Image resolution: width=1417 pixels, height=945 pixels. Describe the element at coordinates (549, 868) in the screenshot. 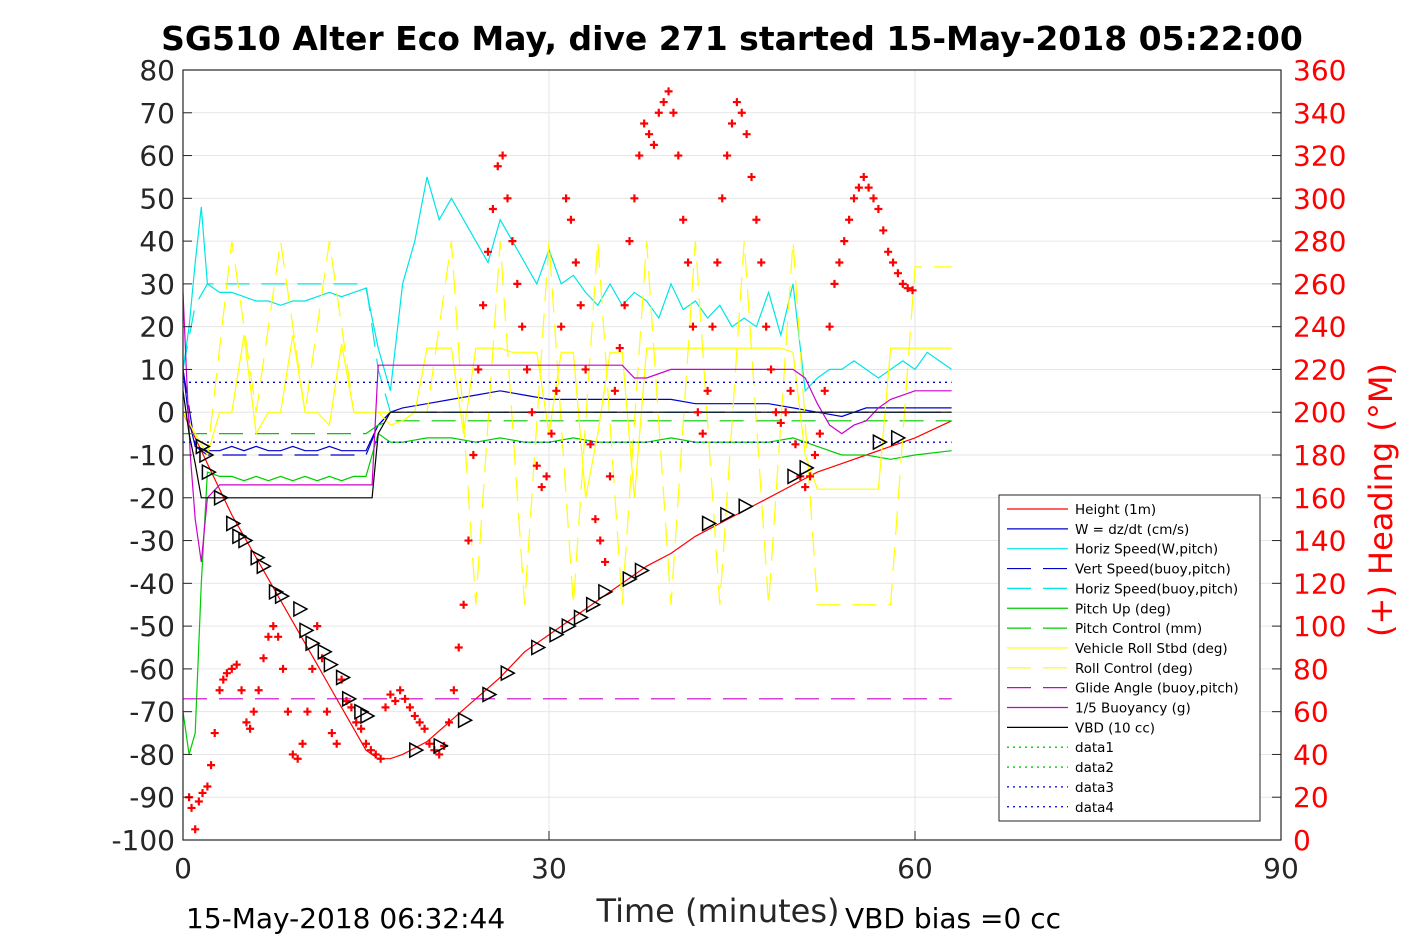

I see `x-tick-label: 30` at that location.